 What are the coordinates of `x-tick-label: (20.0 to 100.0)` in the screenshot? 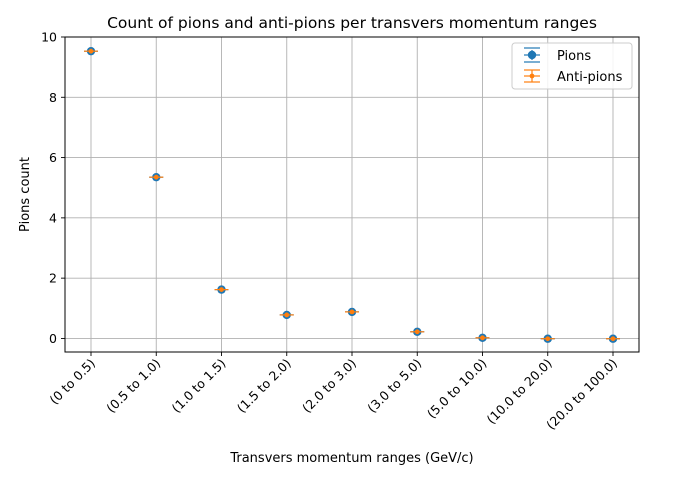 It's located at (581, 394).